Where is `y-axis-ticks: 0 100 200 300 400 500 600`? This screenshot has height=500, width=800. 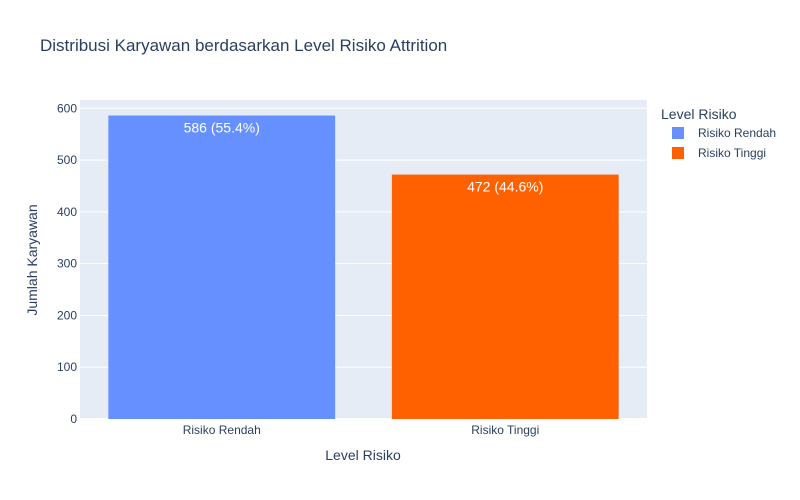
y-axis-ticks: 0 100 200 300 400 500 600 is located at coordinates (67, 263).